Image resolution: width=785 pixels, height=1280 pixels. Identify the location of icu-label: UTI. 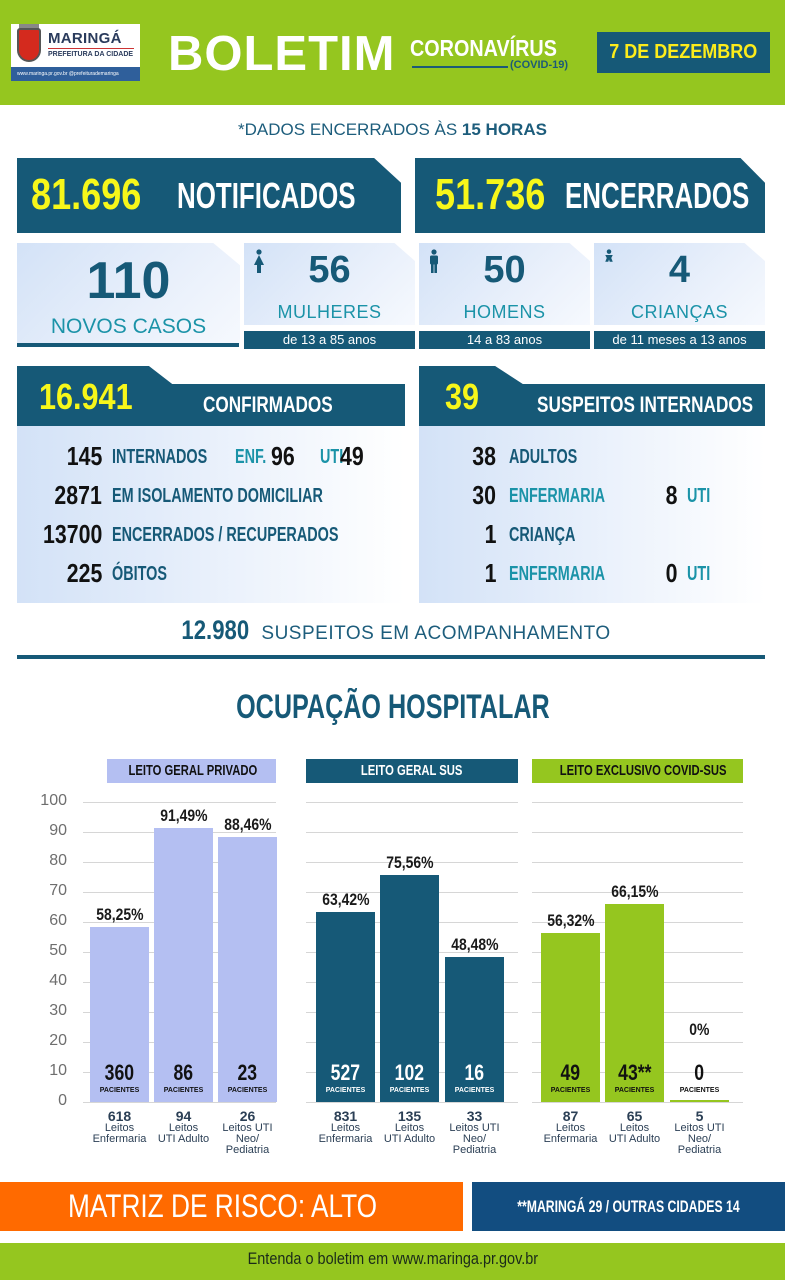
(332, 457).